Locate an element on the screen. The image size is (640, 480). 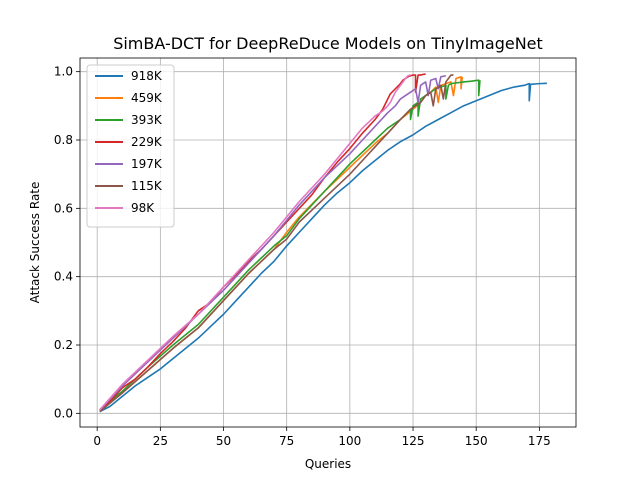
y-tick-label: 0.4 is located at coordinates (63, 277).